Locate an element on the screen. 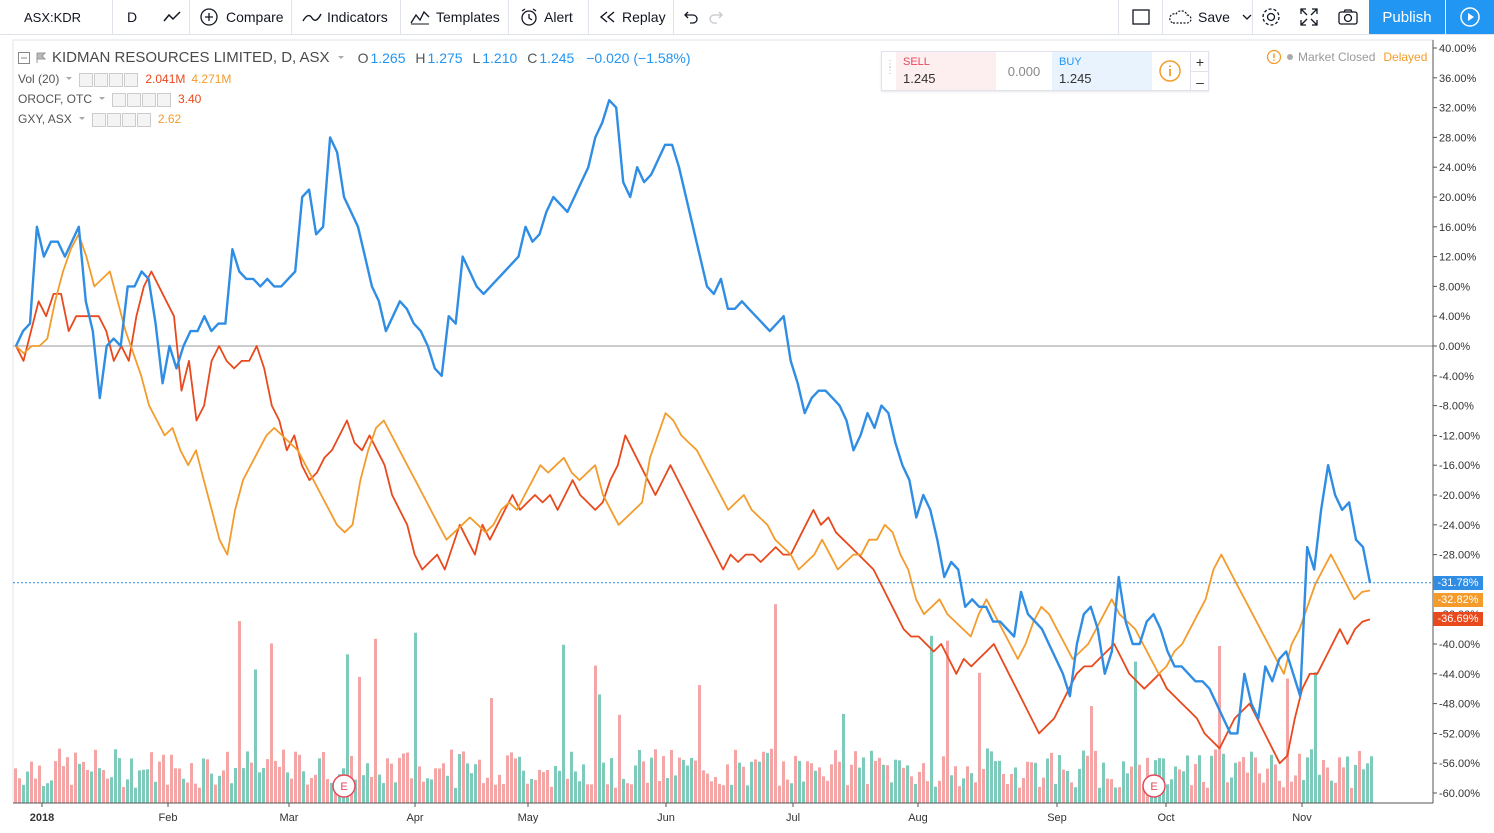  x-tick-label: Aug is located at coordinates (918, 818).